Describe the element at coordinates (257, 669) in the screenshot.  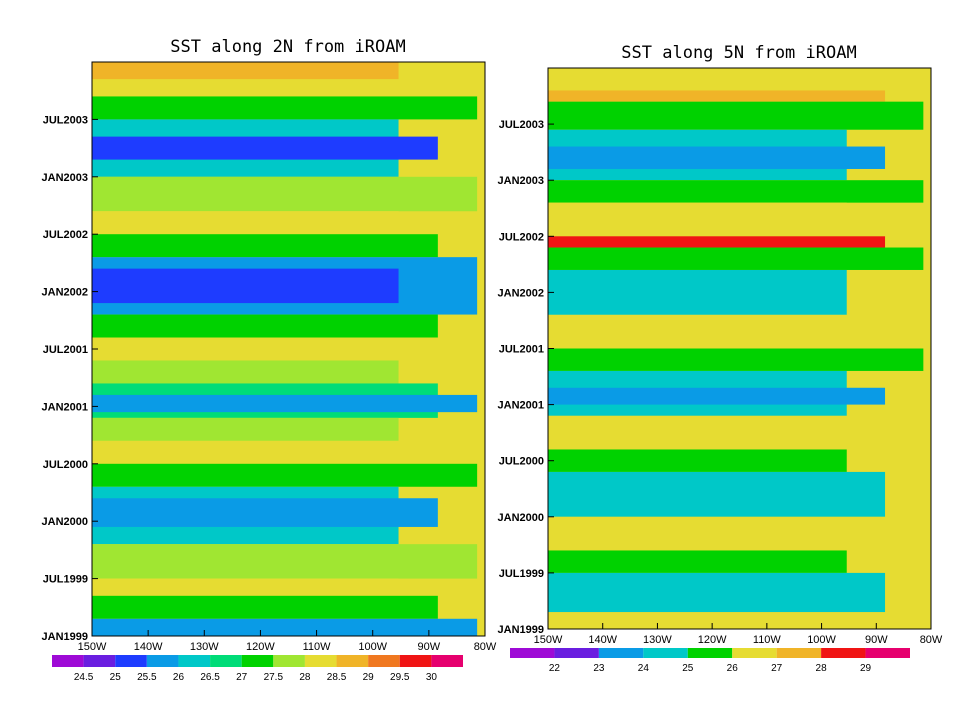
I see `colorbar-2n: 24.5 25 25.5 26 26.5 27 27.5 28 28.5 29 29.5 30` at that location.